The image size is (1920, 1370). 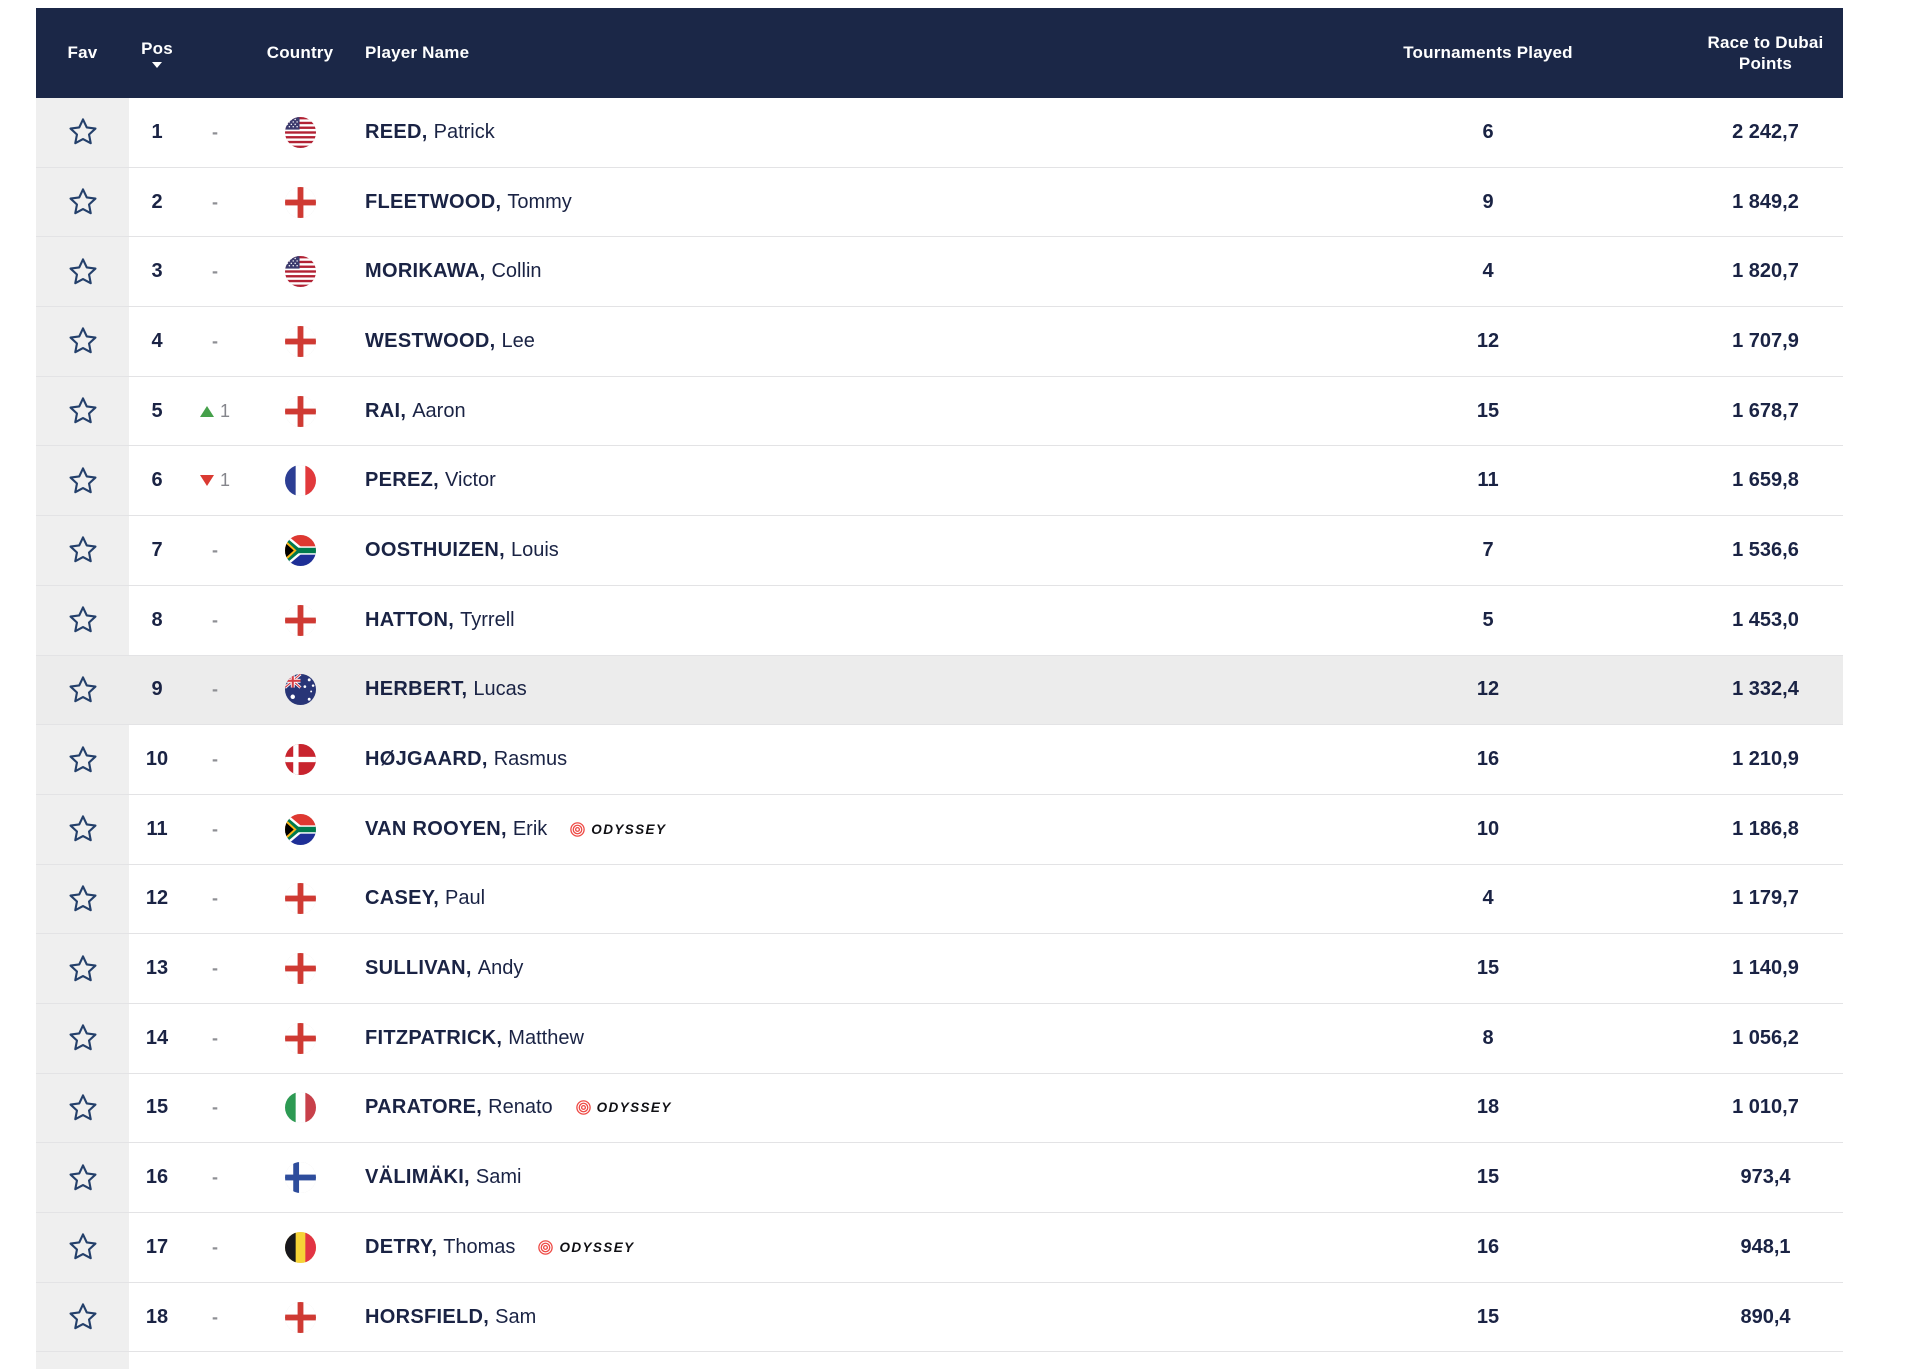 I want to click on race-to-dubai-points-value: 1 056,2, so click(x=1765, y=1037).